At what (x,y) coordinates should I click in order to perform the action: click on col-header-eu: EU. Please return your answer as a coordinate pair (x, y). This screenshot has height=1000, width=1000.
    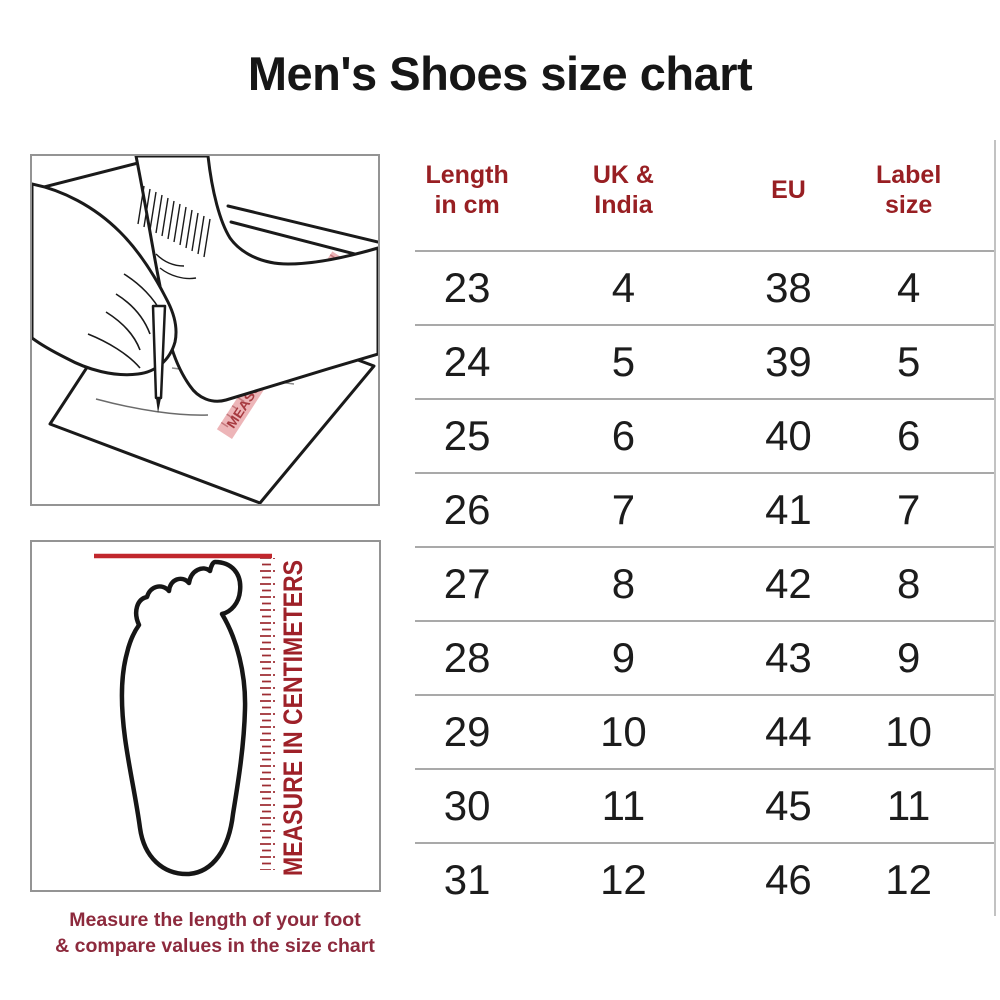
    Looking at the image, I should click on (788, 189).